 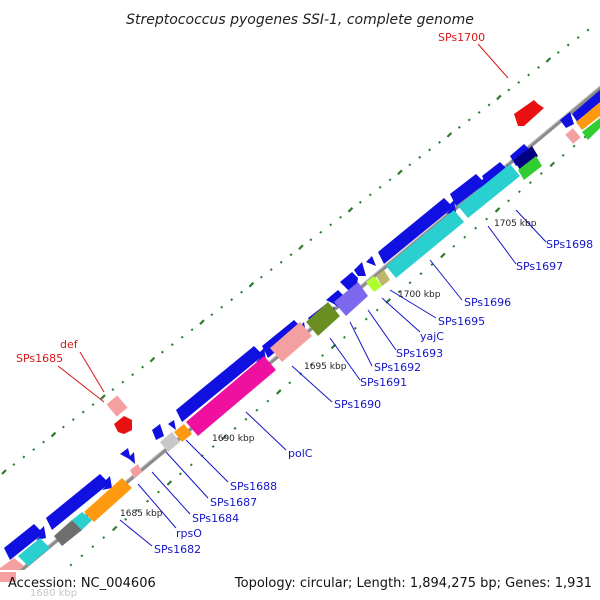 I want to click on gene-arrow-SPs1697, so click(x=469, y=190).